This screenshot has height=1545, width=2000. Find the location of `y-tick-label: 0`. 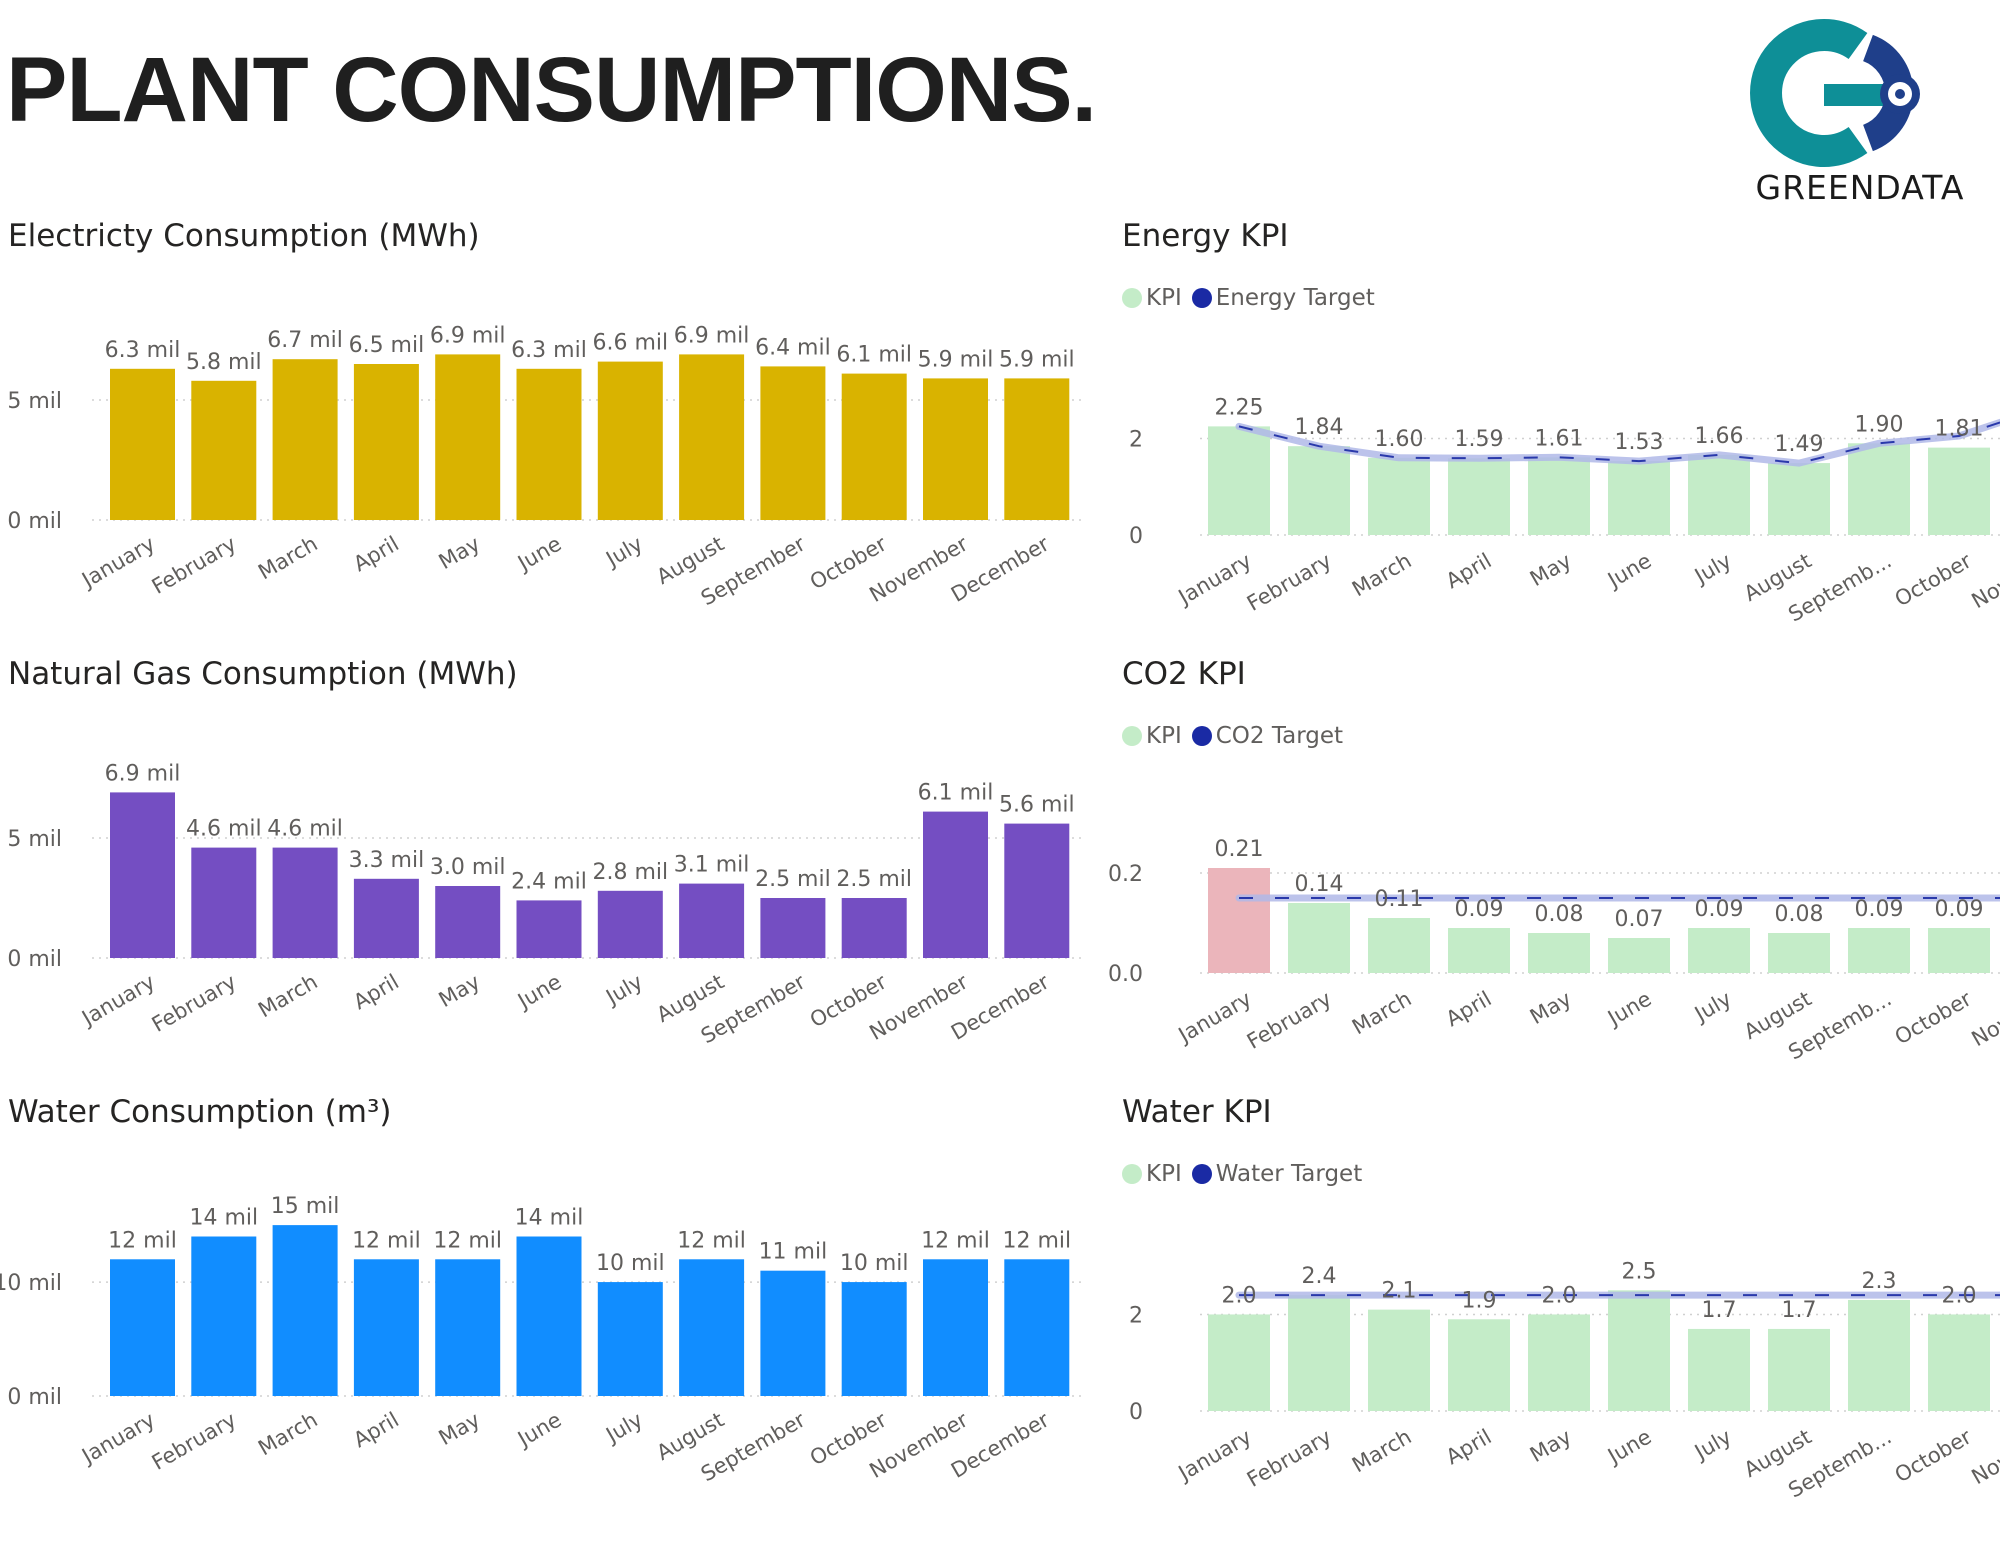

y-tick-label: 0 is located at coordinates (1136, 536).